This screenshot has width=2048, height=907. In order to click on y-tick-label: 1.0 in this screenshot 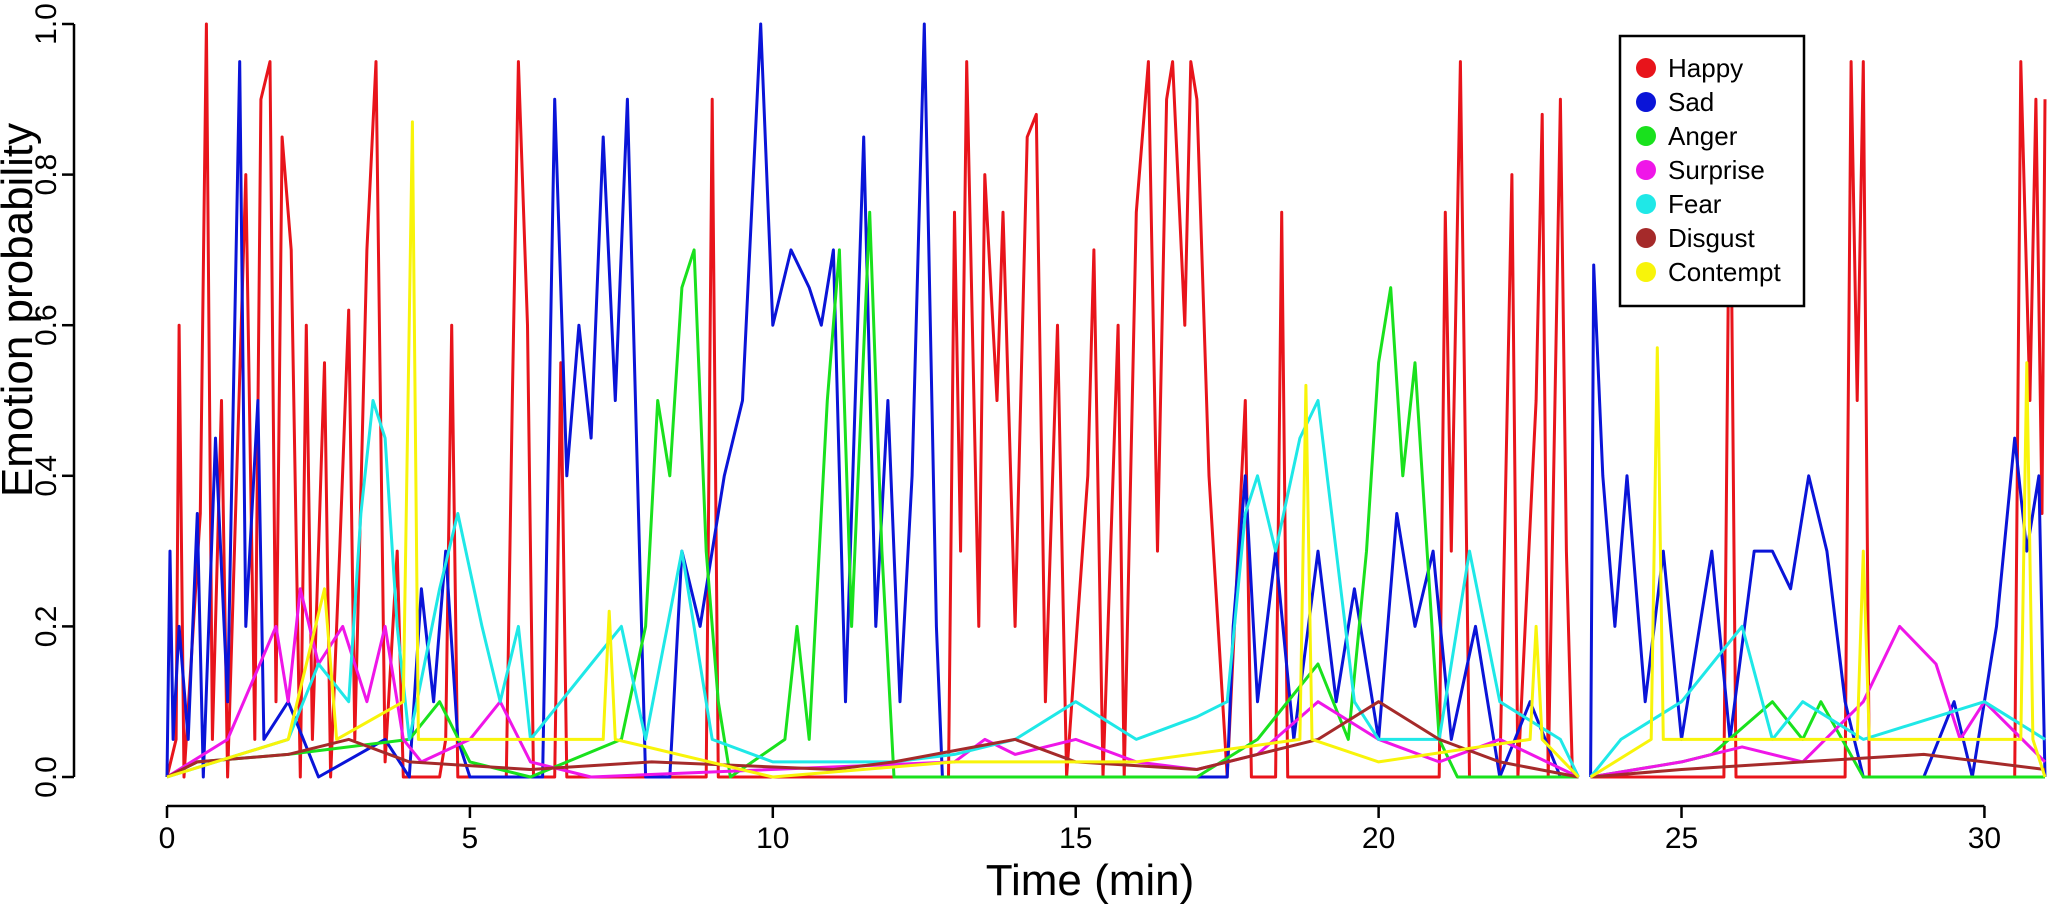, I will do `click(46, 24)`.